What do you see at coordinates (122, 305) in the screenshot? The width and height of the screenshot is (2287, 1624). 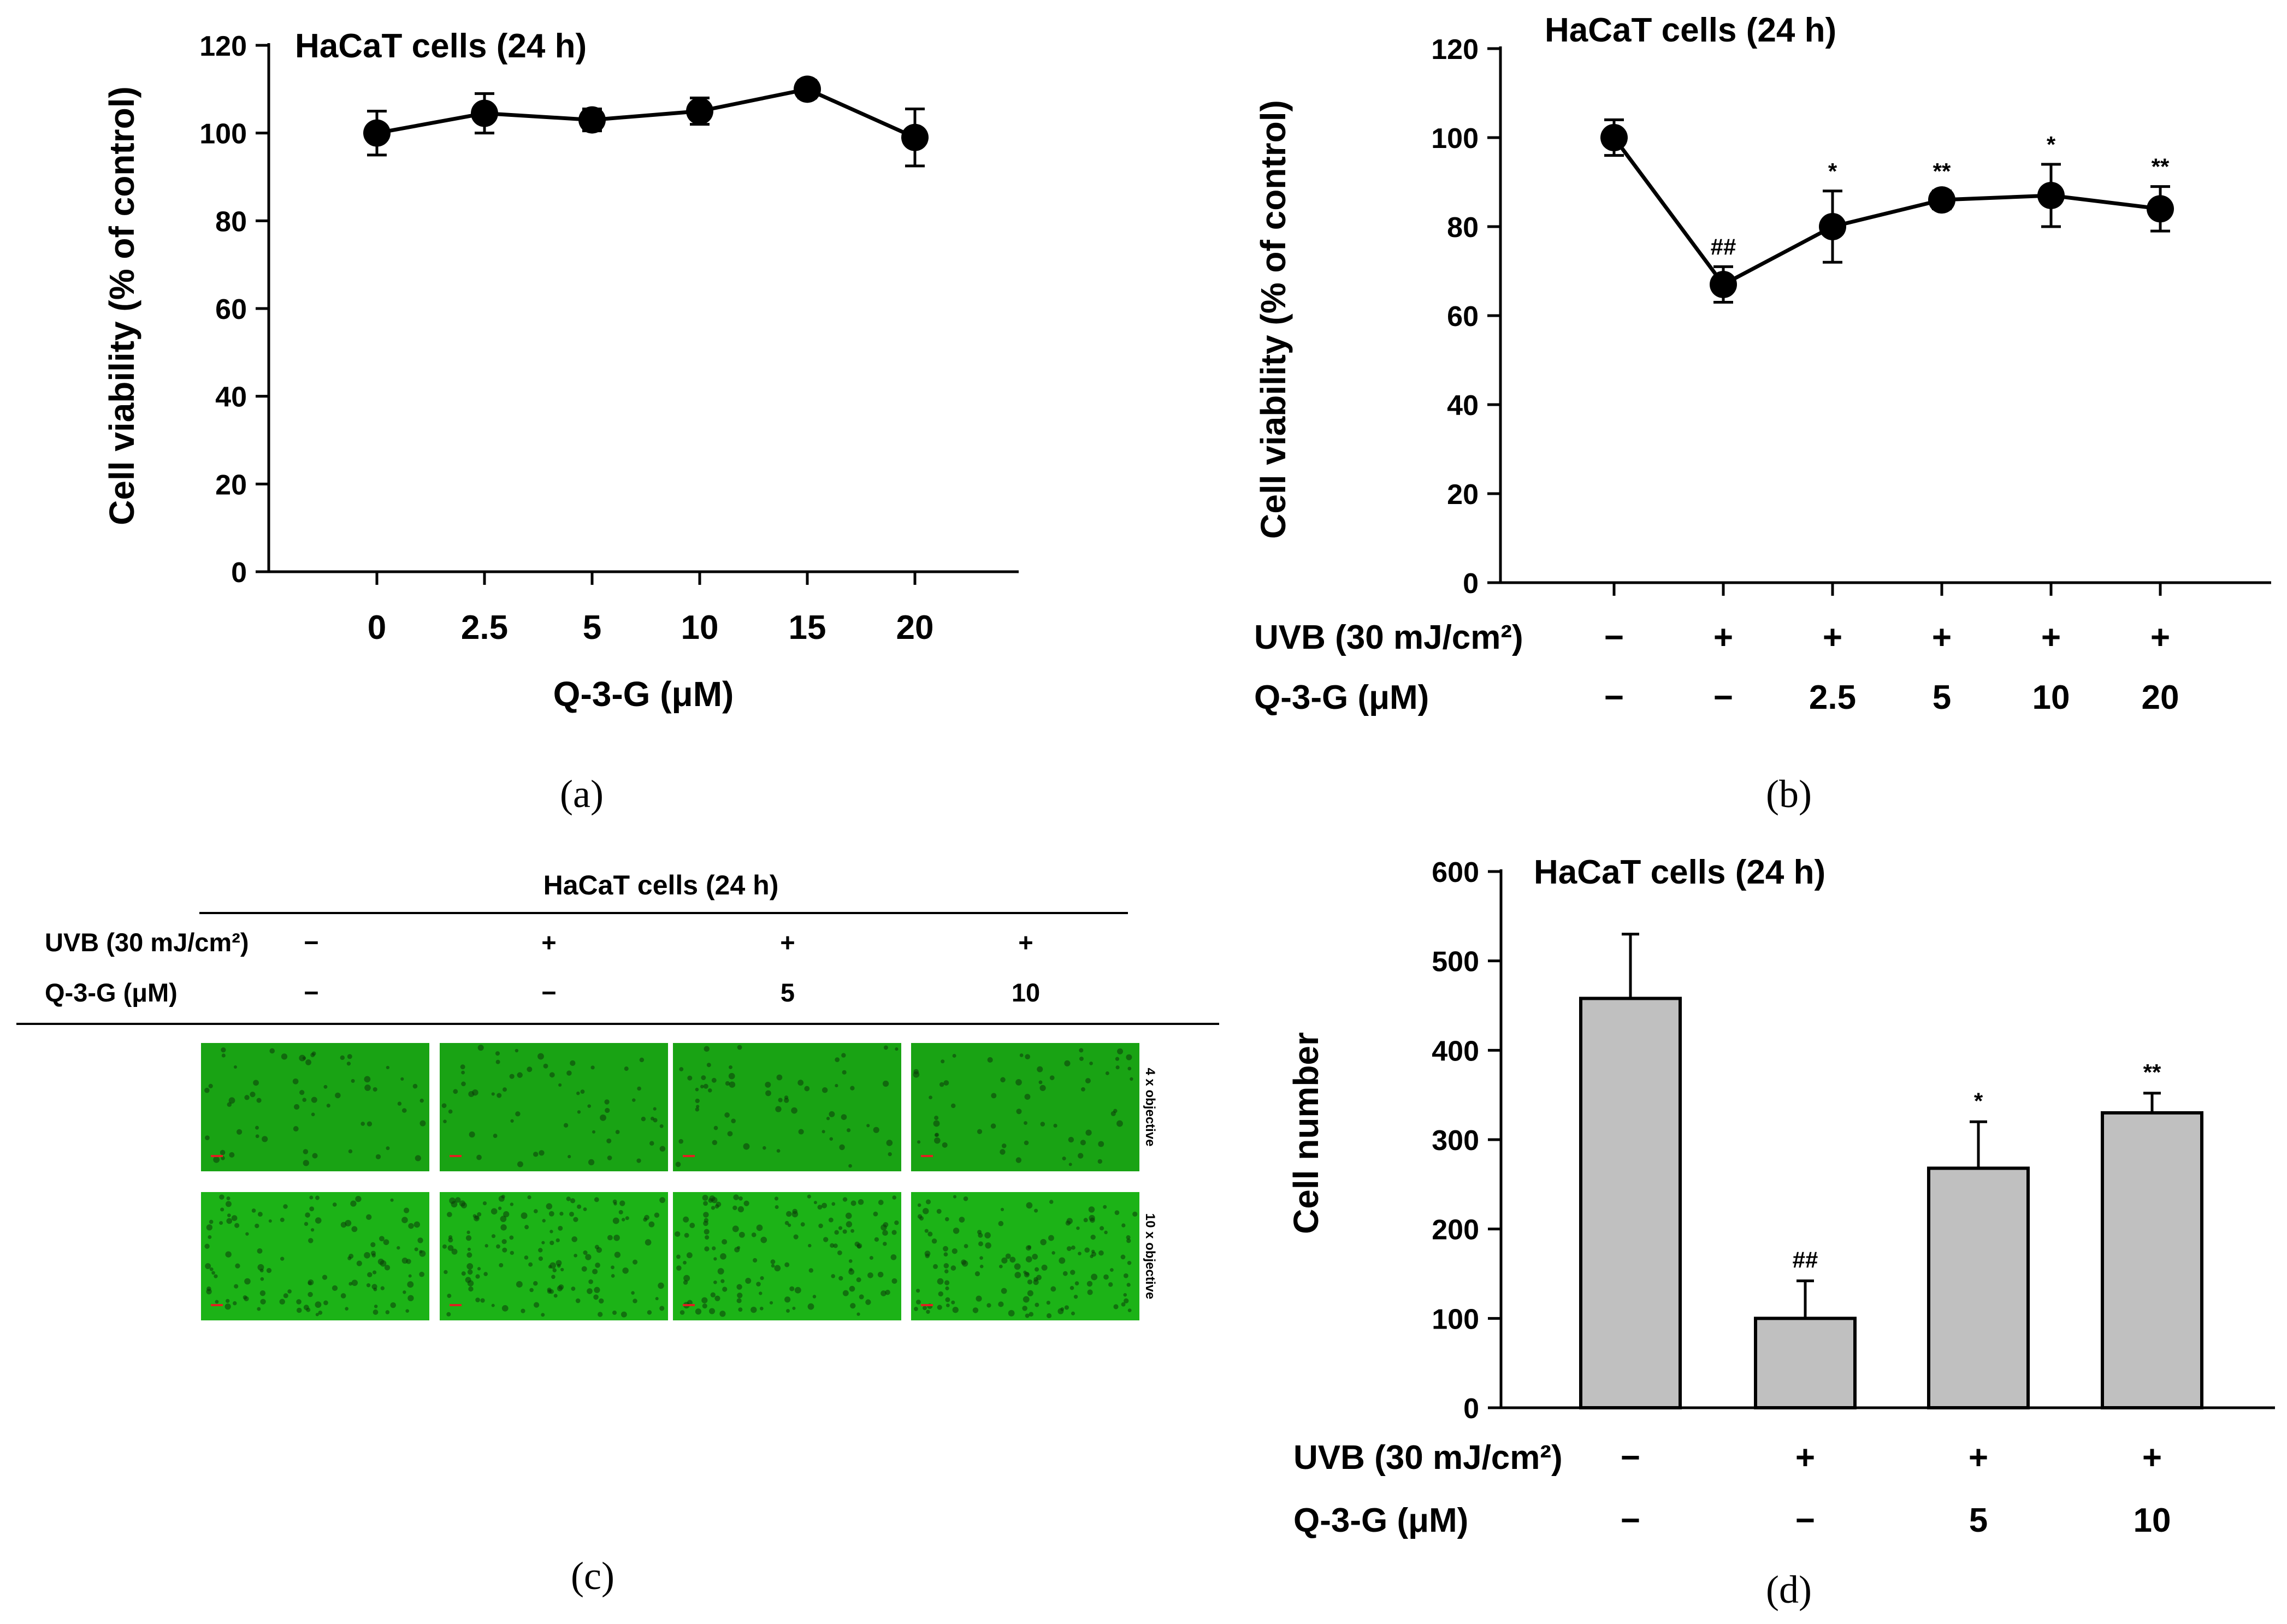 I see `y-axis-label: Cell viability (% of control)` at bounding box center [122, 305].